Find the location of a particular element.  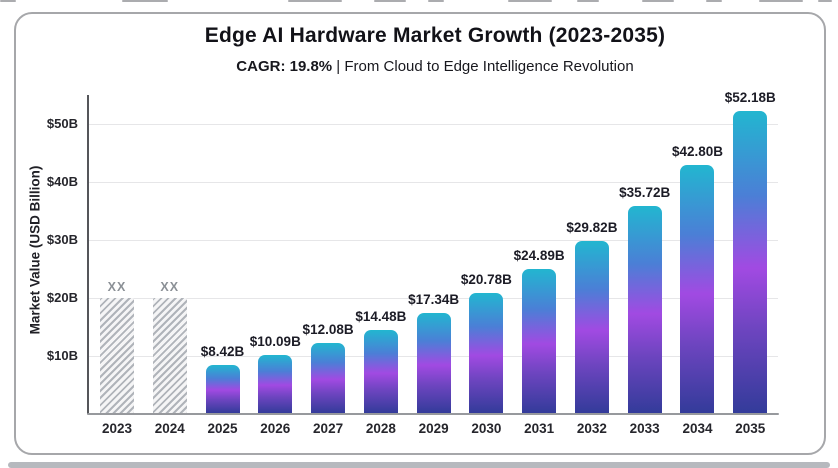

bar-2034 is located at coordinates (697, 289).